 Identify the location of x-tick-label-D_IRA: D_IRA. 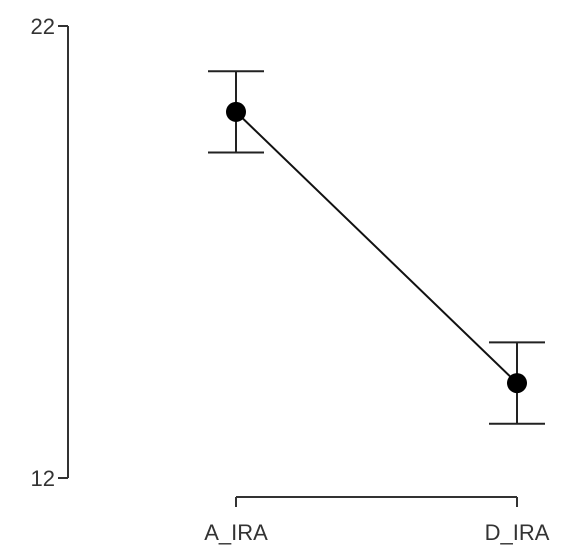
(517, 532).